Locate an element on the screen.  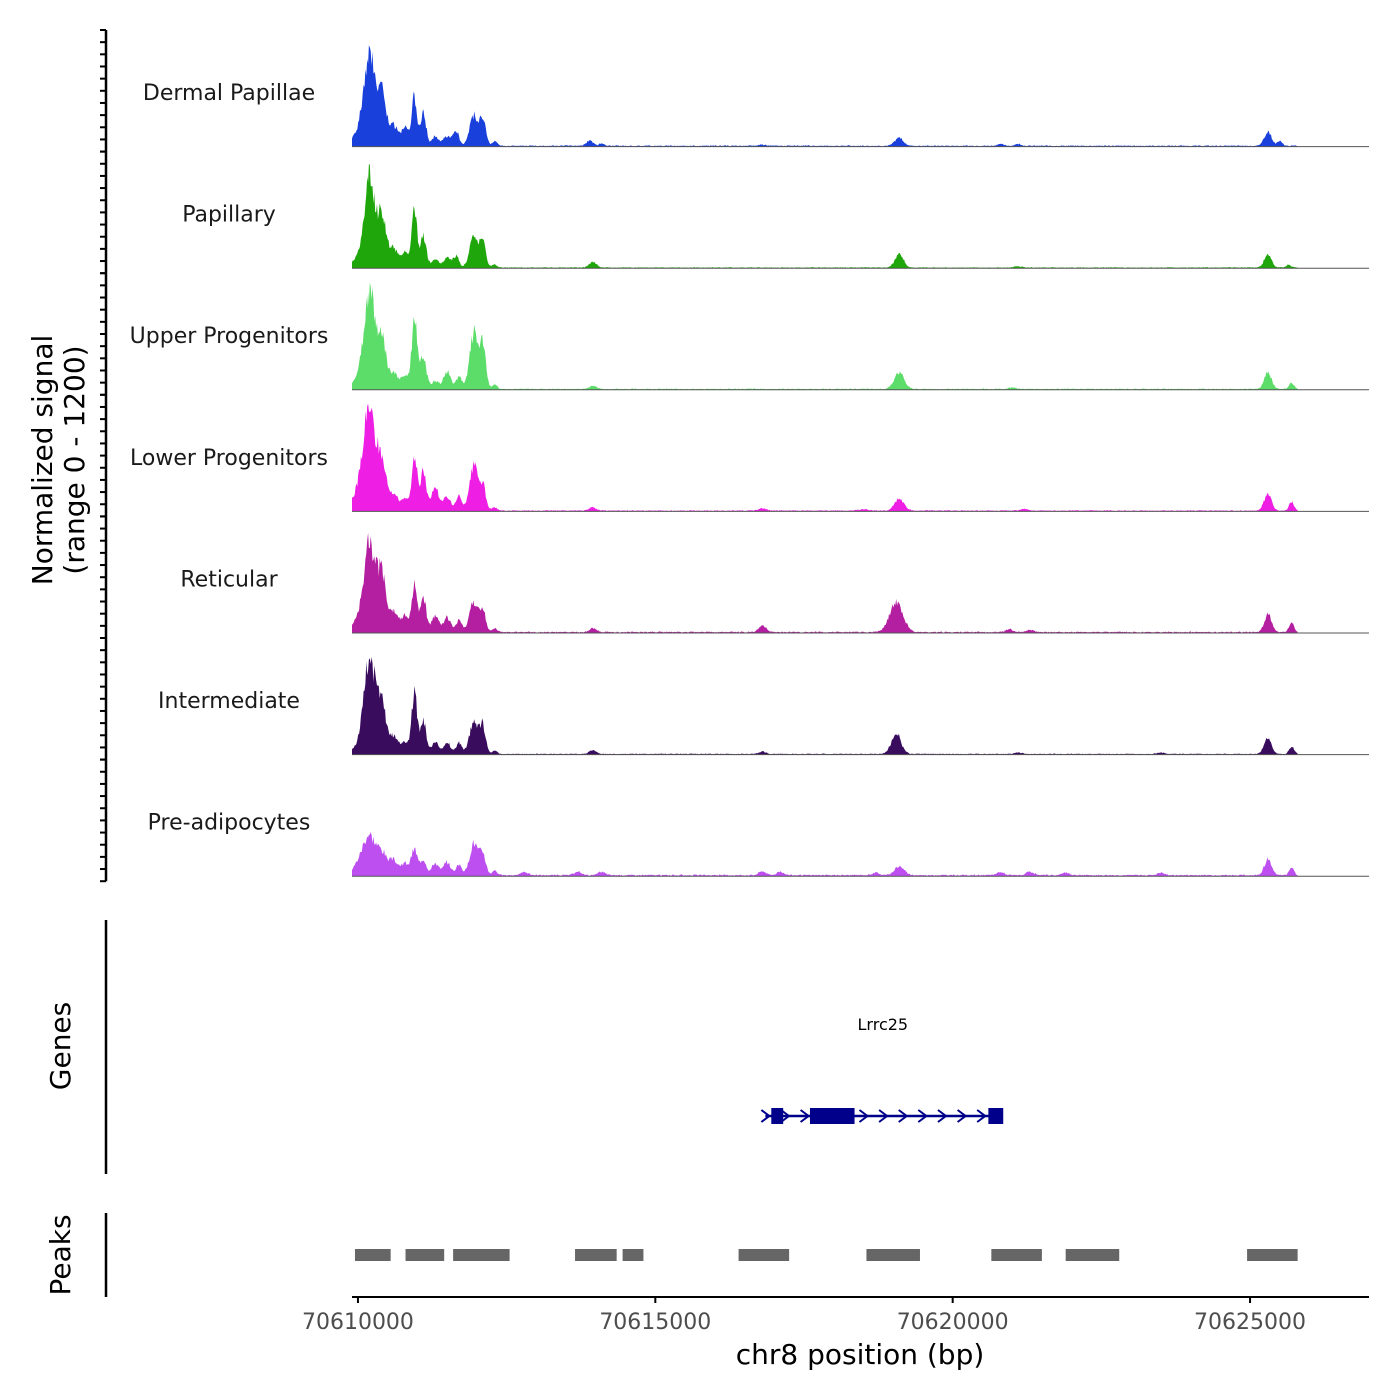
track-label: Reticular is located at coordinates (229, 579).